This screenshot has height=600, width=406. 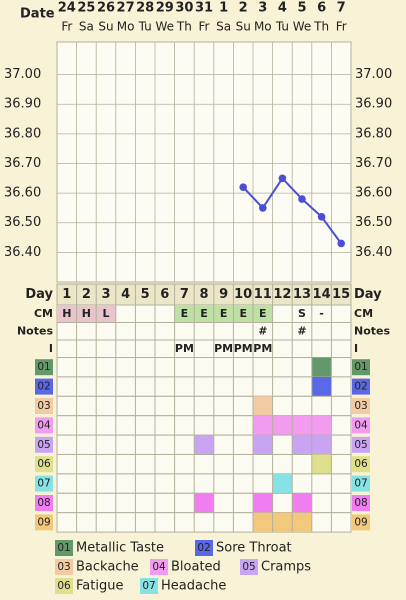 I want to click on i-row, so click(x=204, y=348).